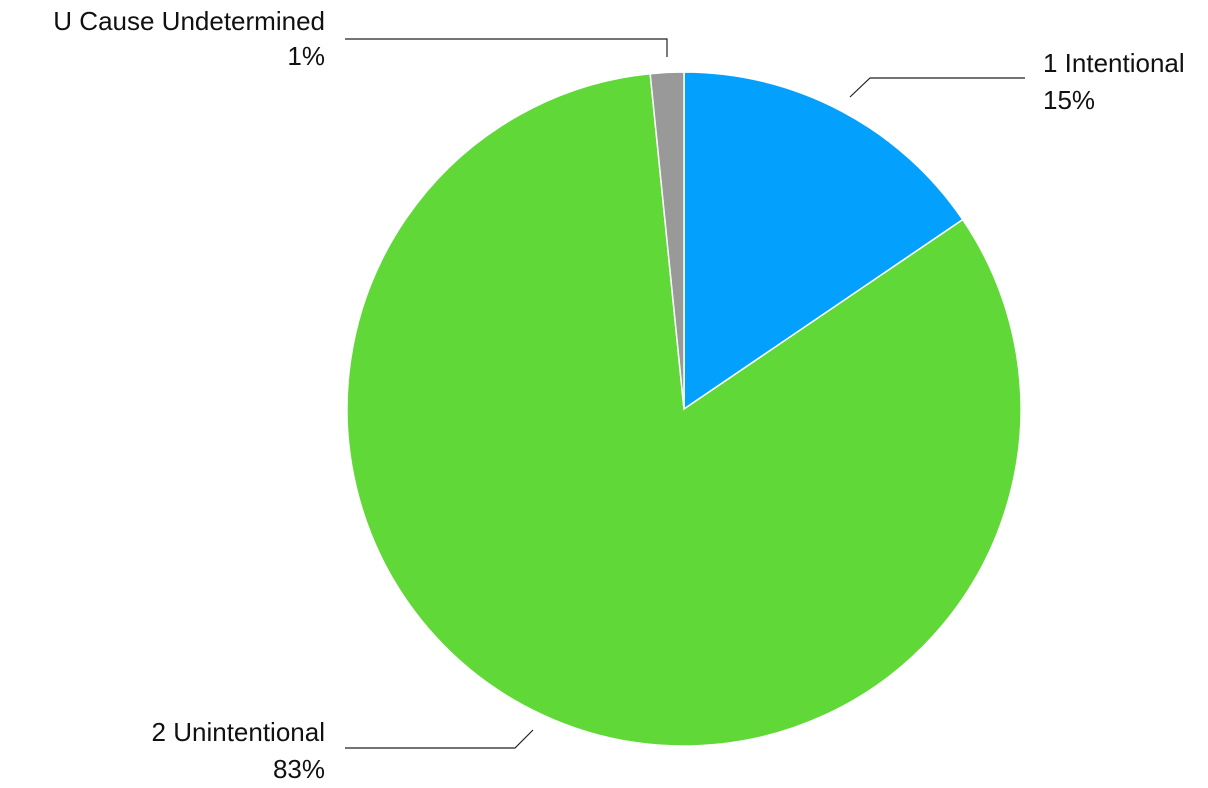 This screenshot has height=788, width=1208. Describe the element at coordinates (1114, 63) in the screenshot. I see `slice-name-intentional: 1 Intentional` at that location.